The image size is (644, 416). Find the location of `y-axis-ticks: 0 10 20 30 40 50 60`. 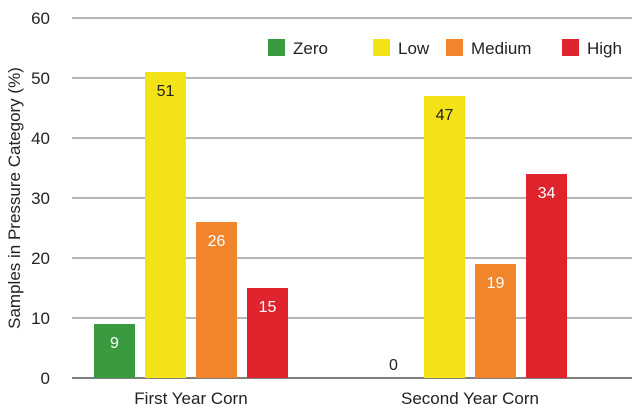

y-axis-ticks: 0 10 20 30 40 50 60 is located at coordinates (40, 198).